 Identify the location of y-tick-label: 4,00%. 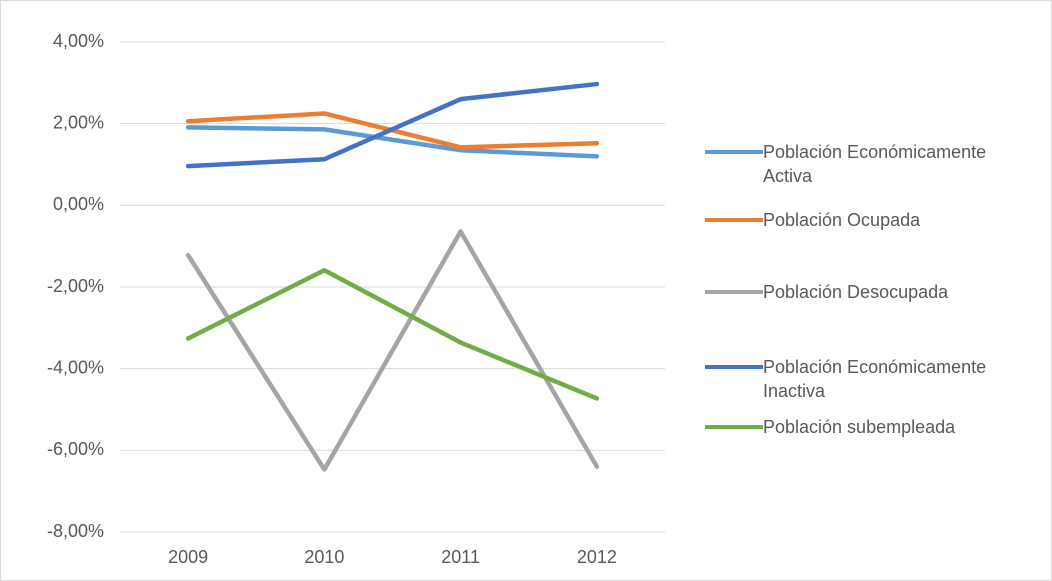
(78, 41).